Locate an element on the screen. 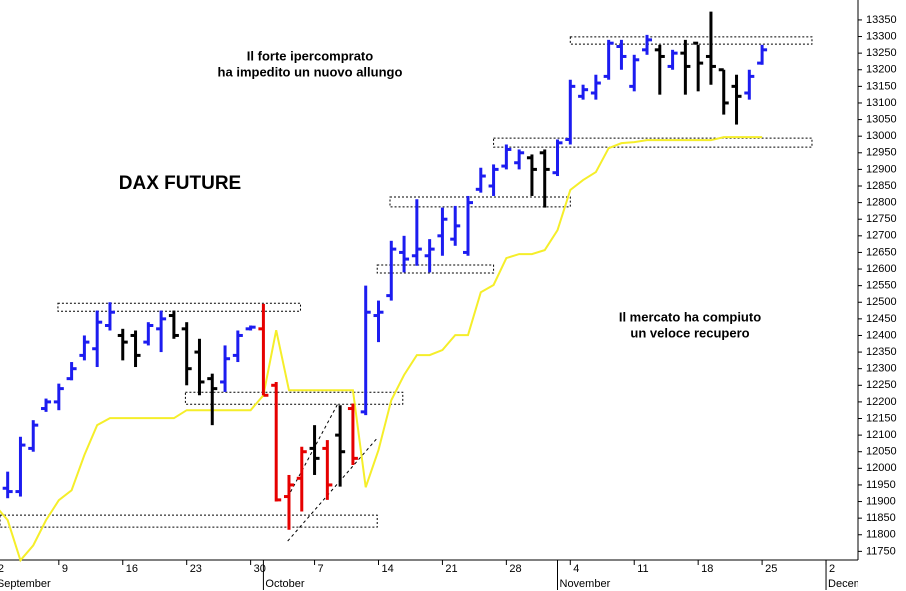 This screenshot has width=906, height=591. y-tick-label: 11950 is located at coordinates (881, 485).